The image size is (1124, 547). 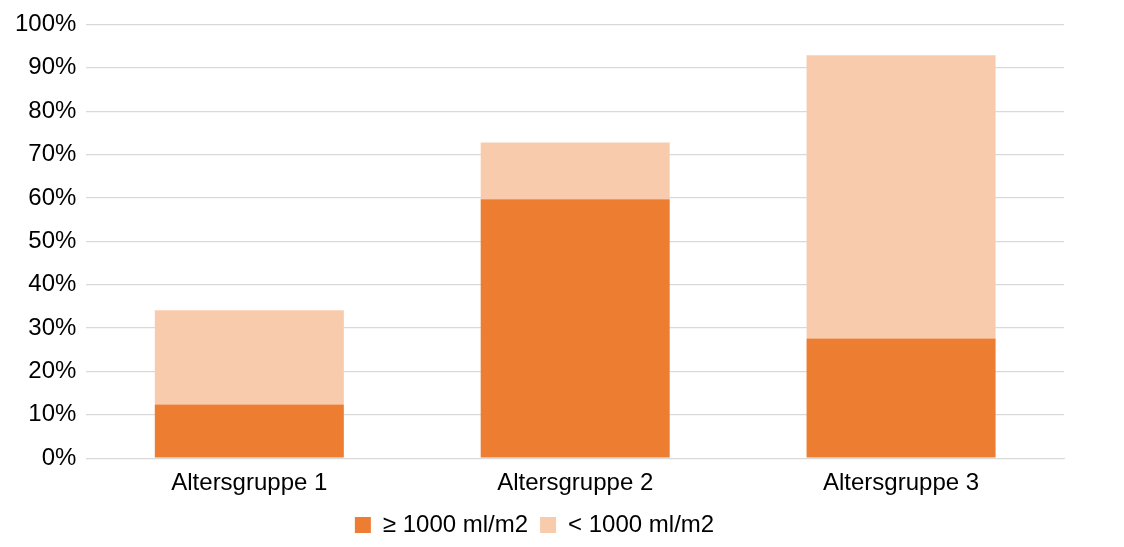 What do you see at coordinates (52, 196) in the screenshot?
I see `y-tick-label: 60%` at bounding box center [52, 196].